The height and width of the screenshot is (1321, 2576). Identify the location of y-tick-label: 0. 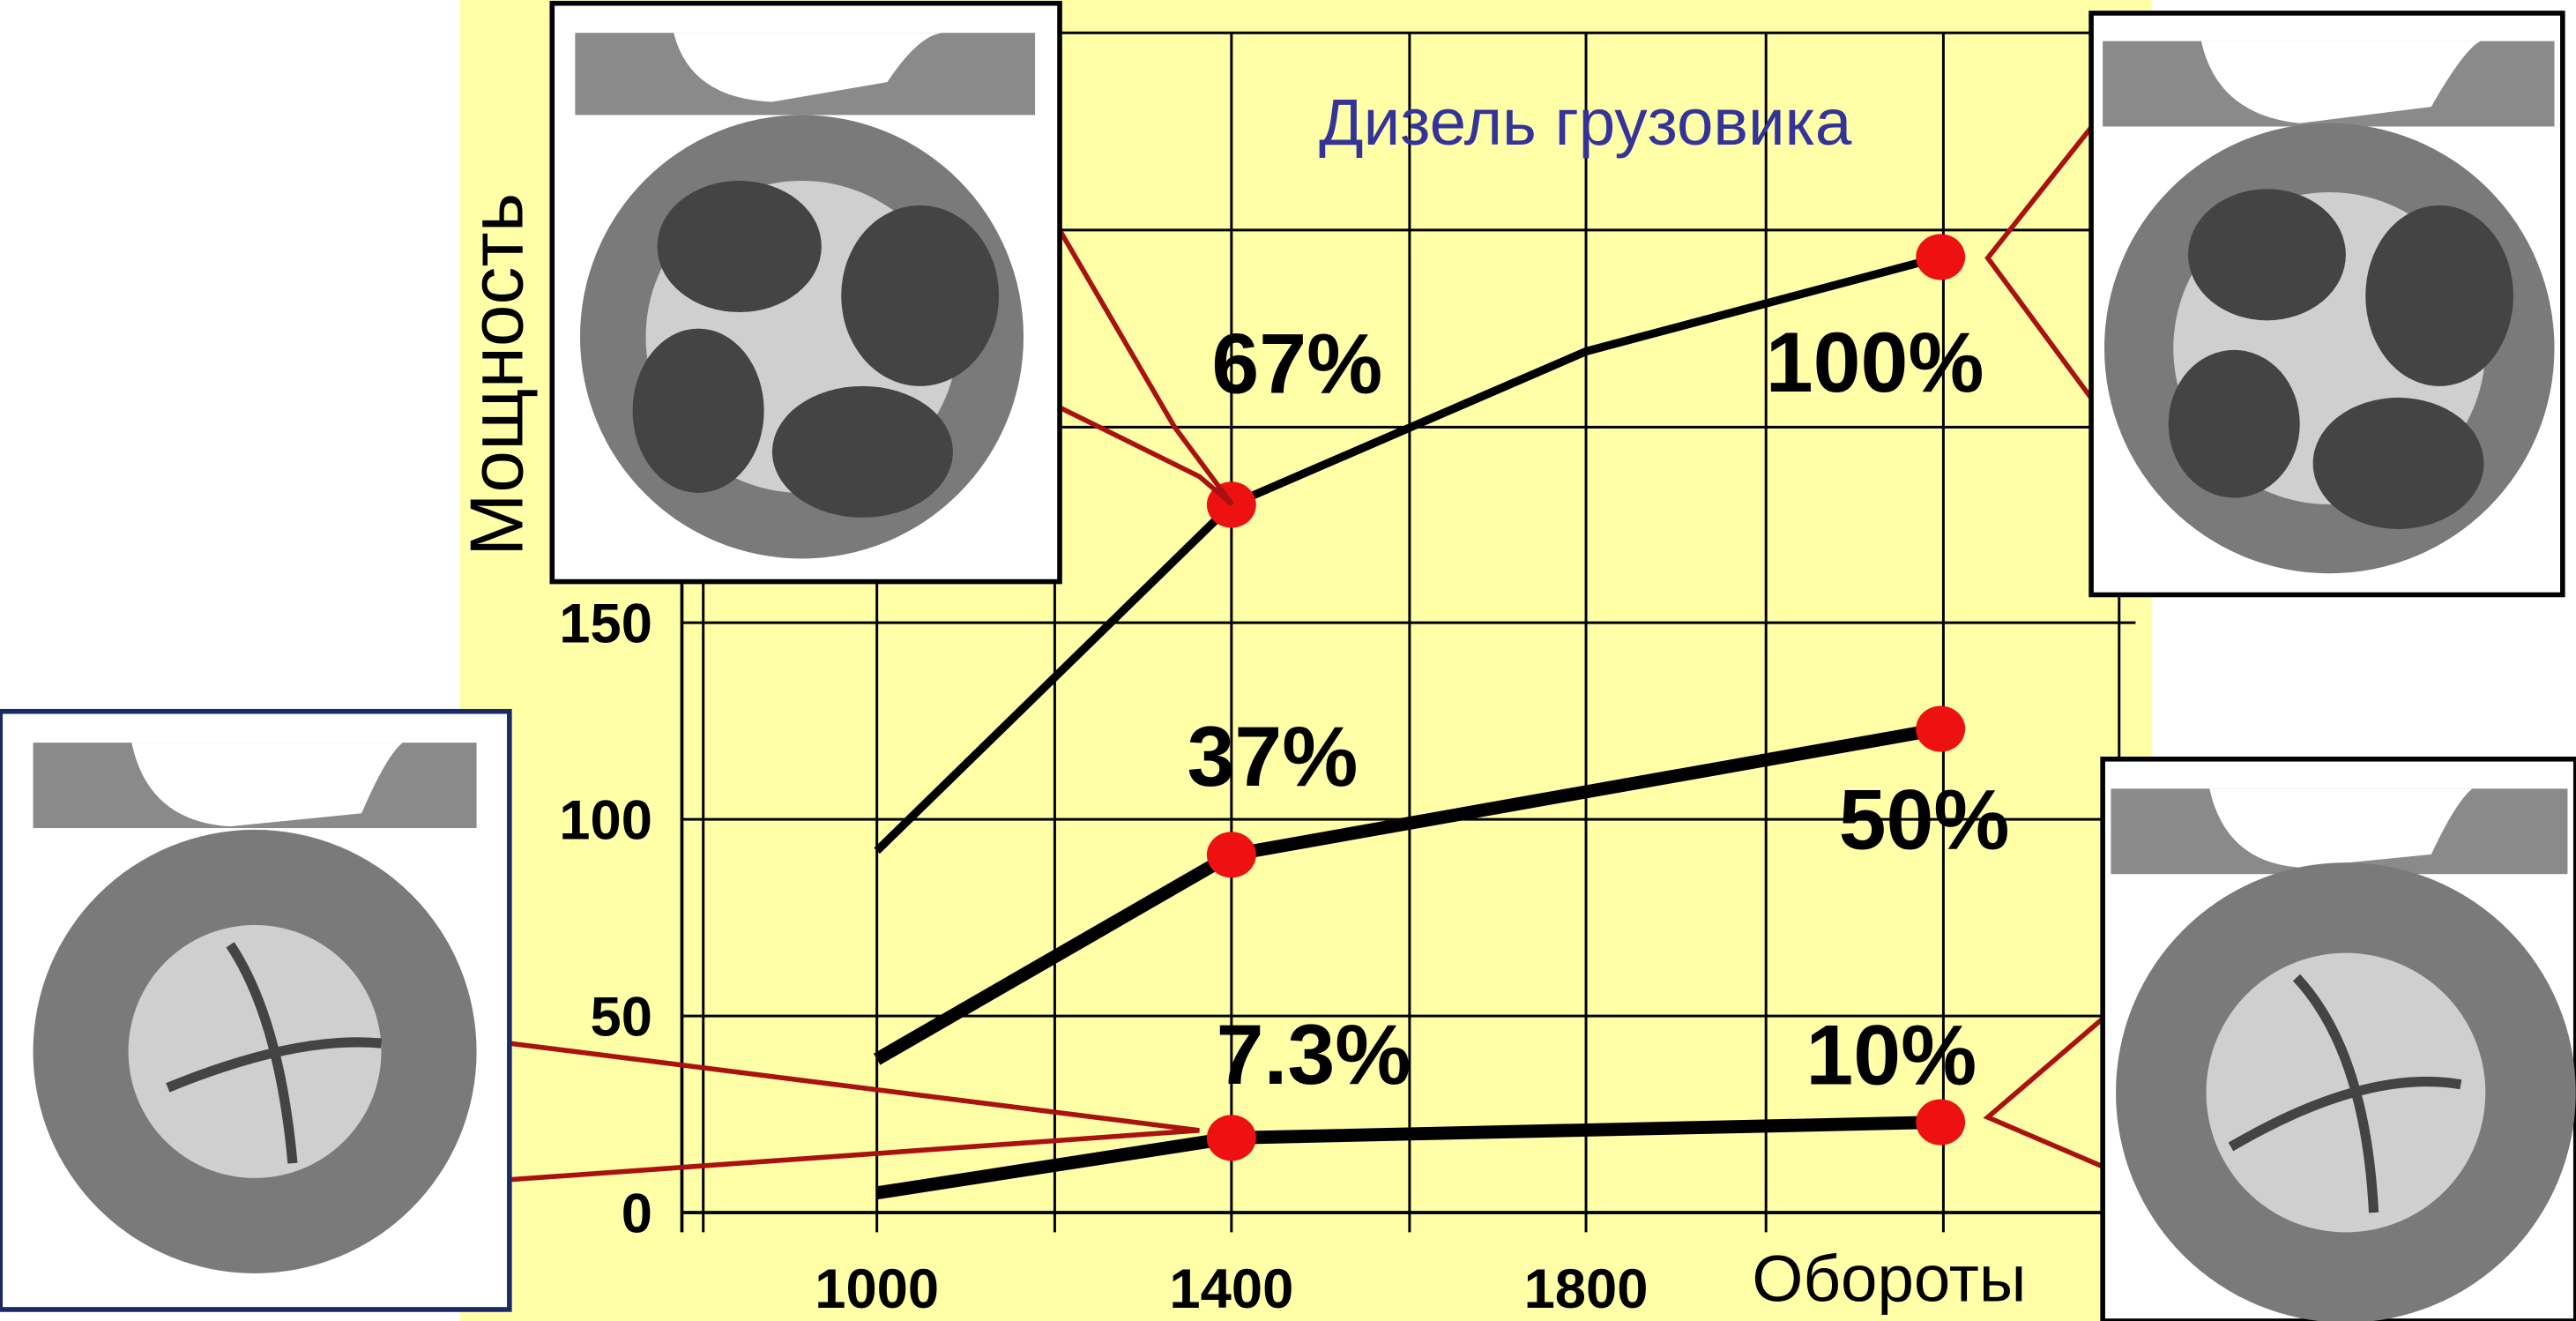
(637, 1214).